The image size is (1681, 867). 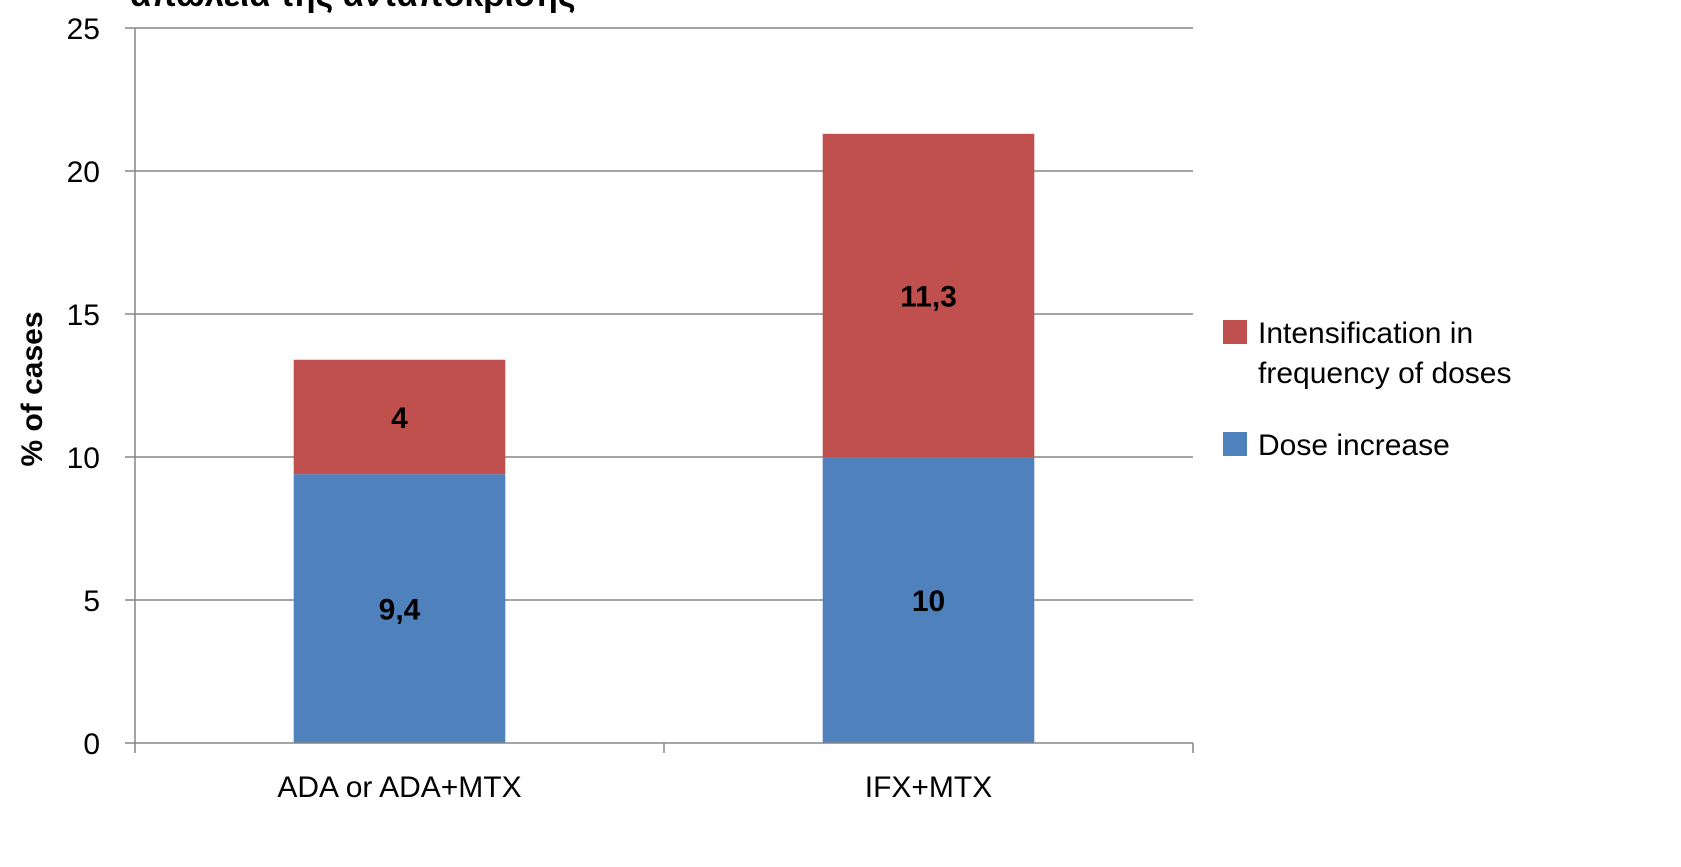 What do you see at coordinates (83, 458) in the screenshot?
I see `y-tick-label-2: 10` at bounding box center [83, 458].